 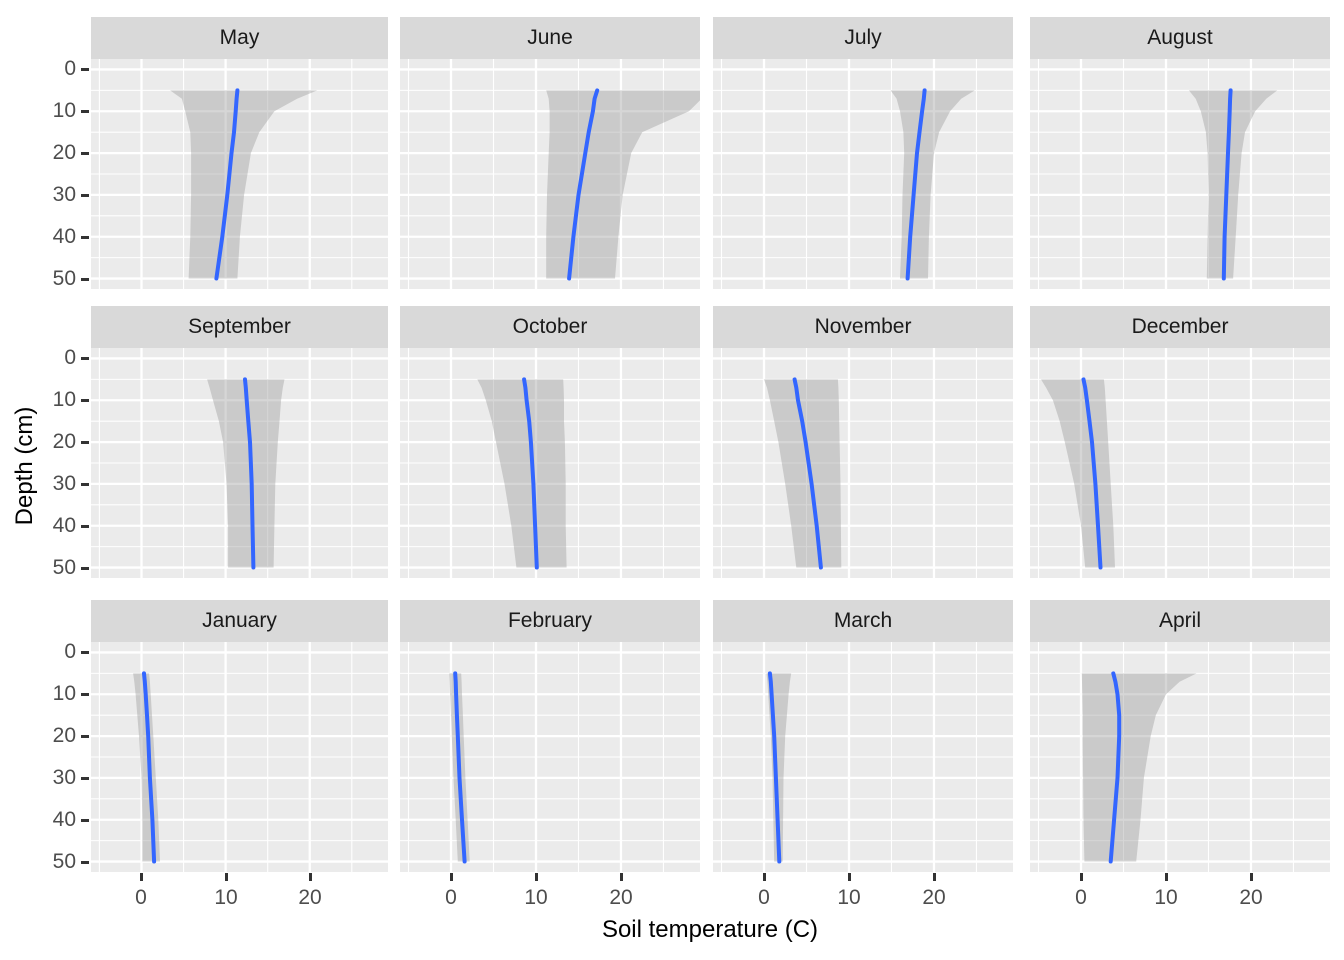 I want to click on facet-march: March, so click(x=863, y=736).